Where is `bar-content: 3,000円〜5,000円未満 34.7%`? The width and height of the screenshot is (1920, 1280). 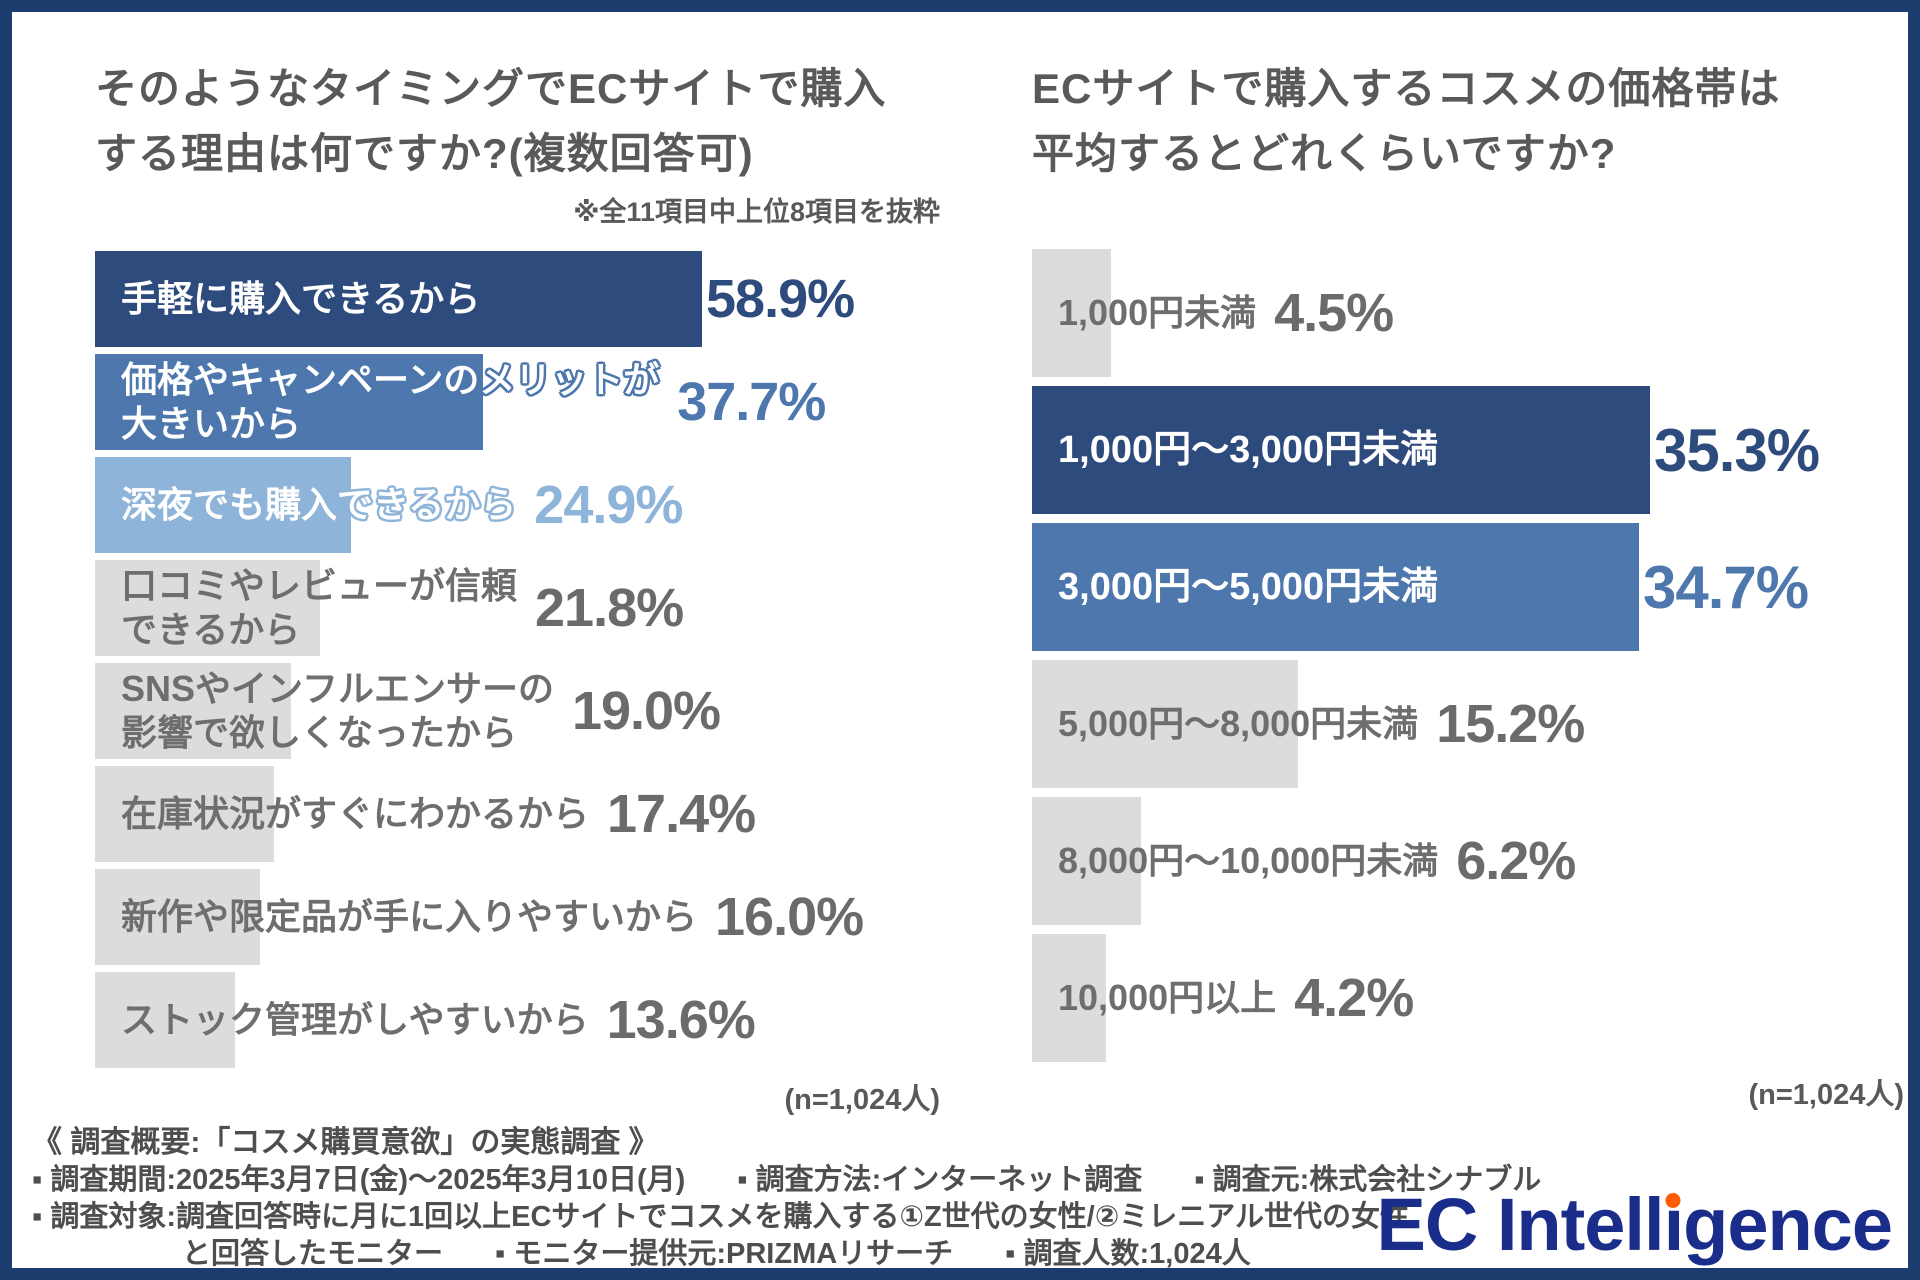 bar-content: 3,000円〜5,000円未満 34.7% is located at coordinates (1468, 587).